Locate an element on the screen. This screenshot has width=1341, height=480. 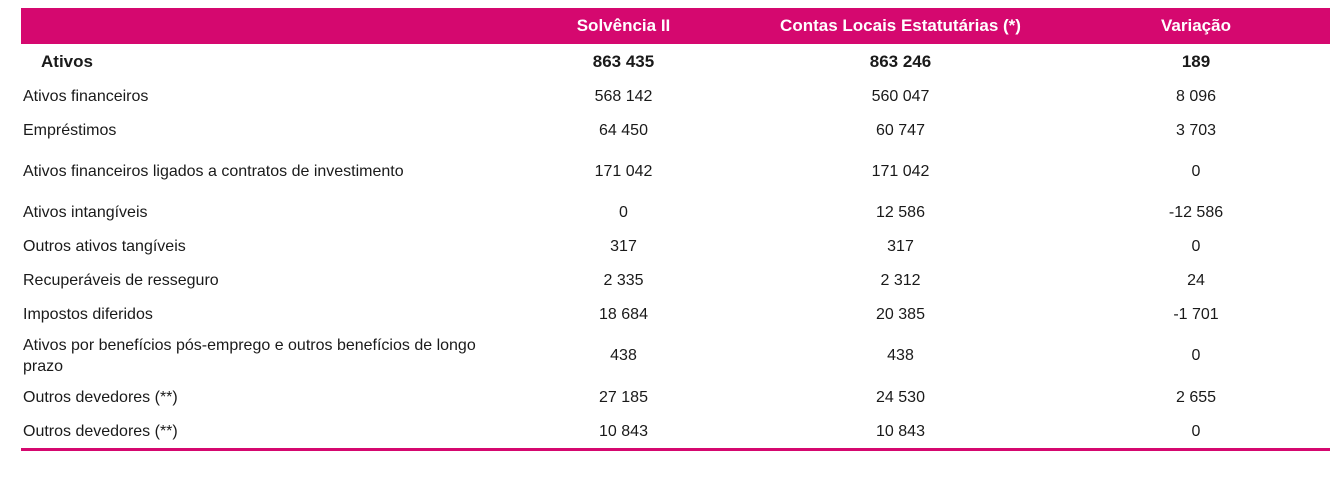
row-label: Ativos financeiros is located at coordinates (86, 96).